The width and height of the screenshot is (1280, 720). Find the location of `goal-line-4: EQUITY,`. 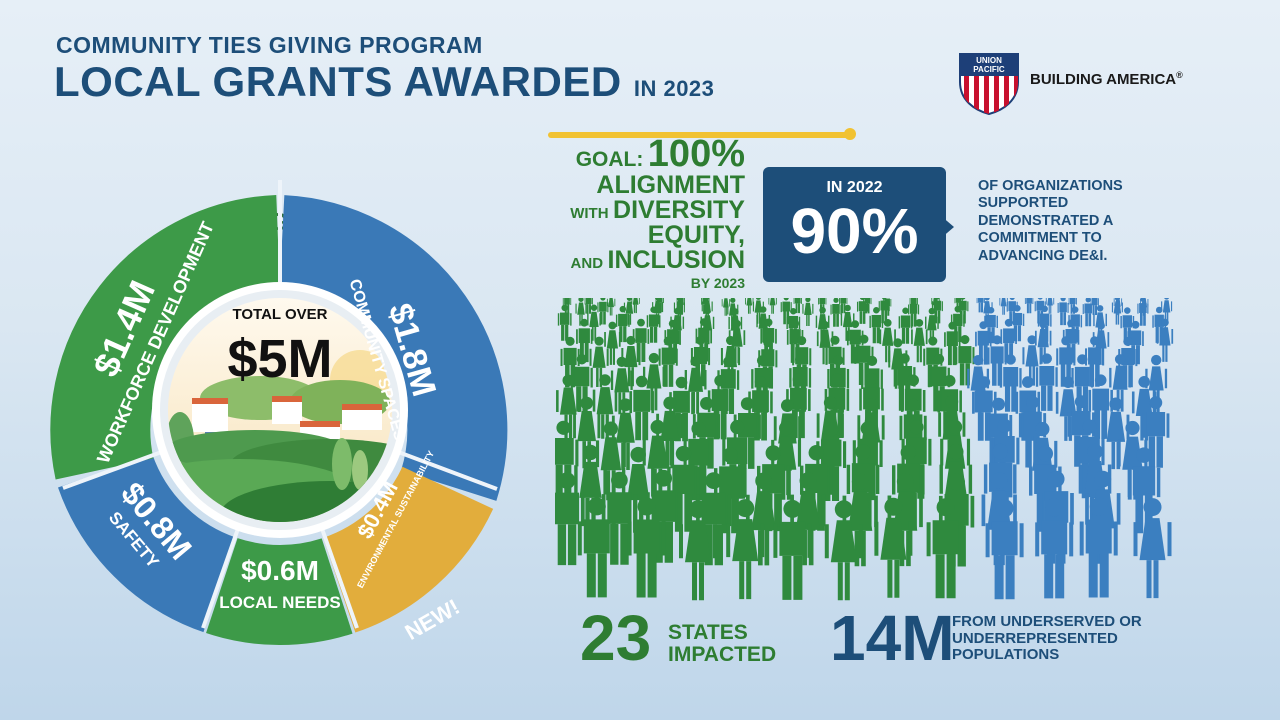

goal-line-4: EQUITY, is located at coordinates (696, 235).